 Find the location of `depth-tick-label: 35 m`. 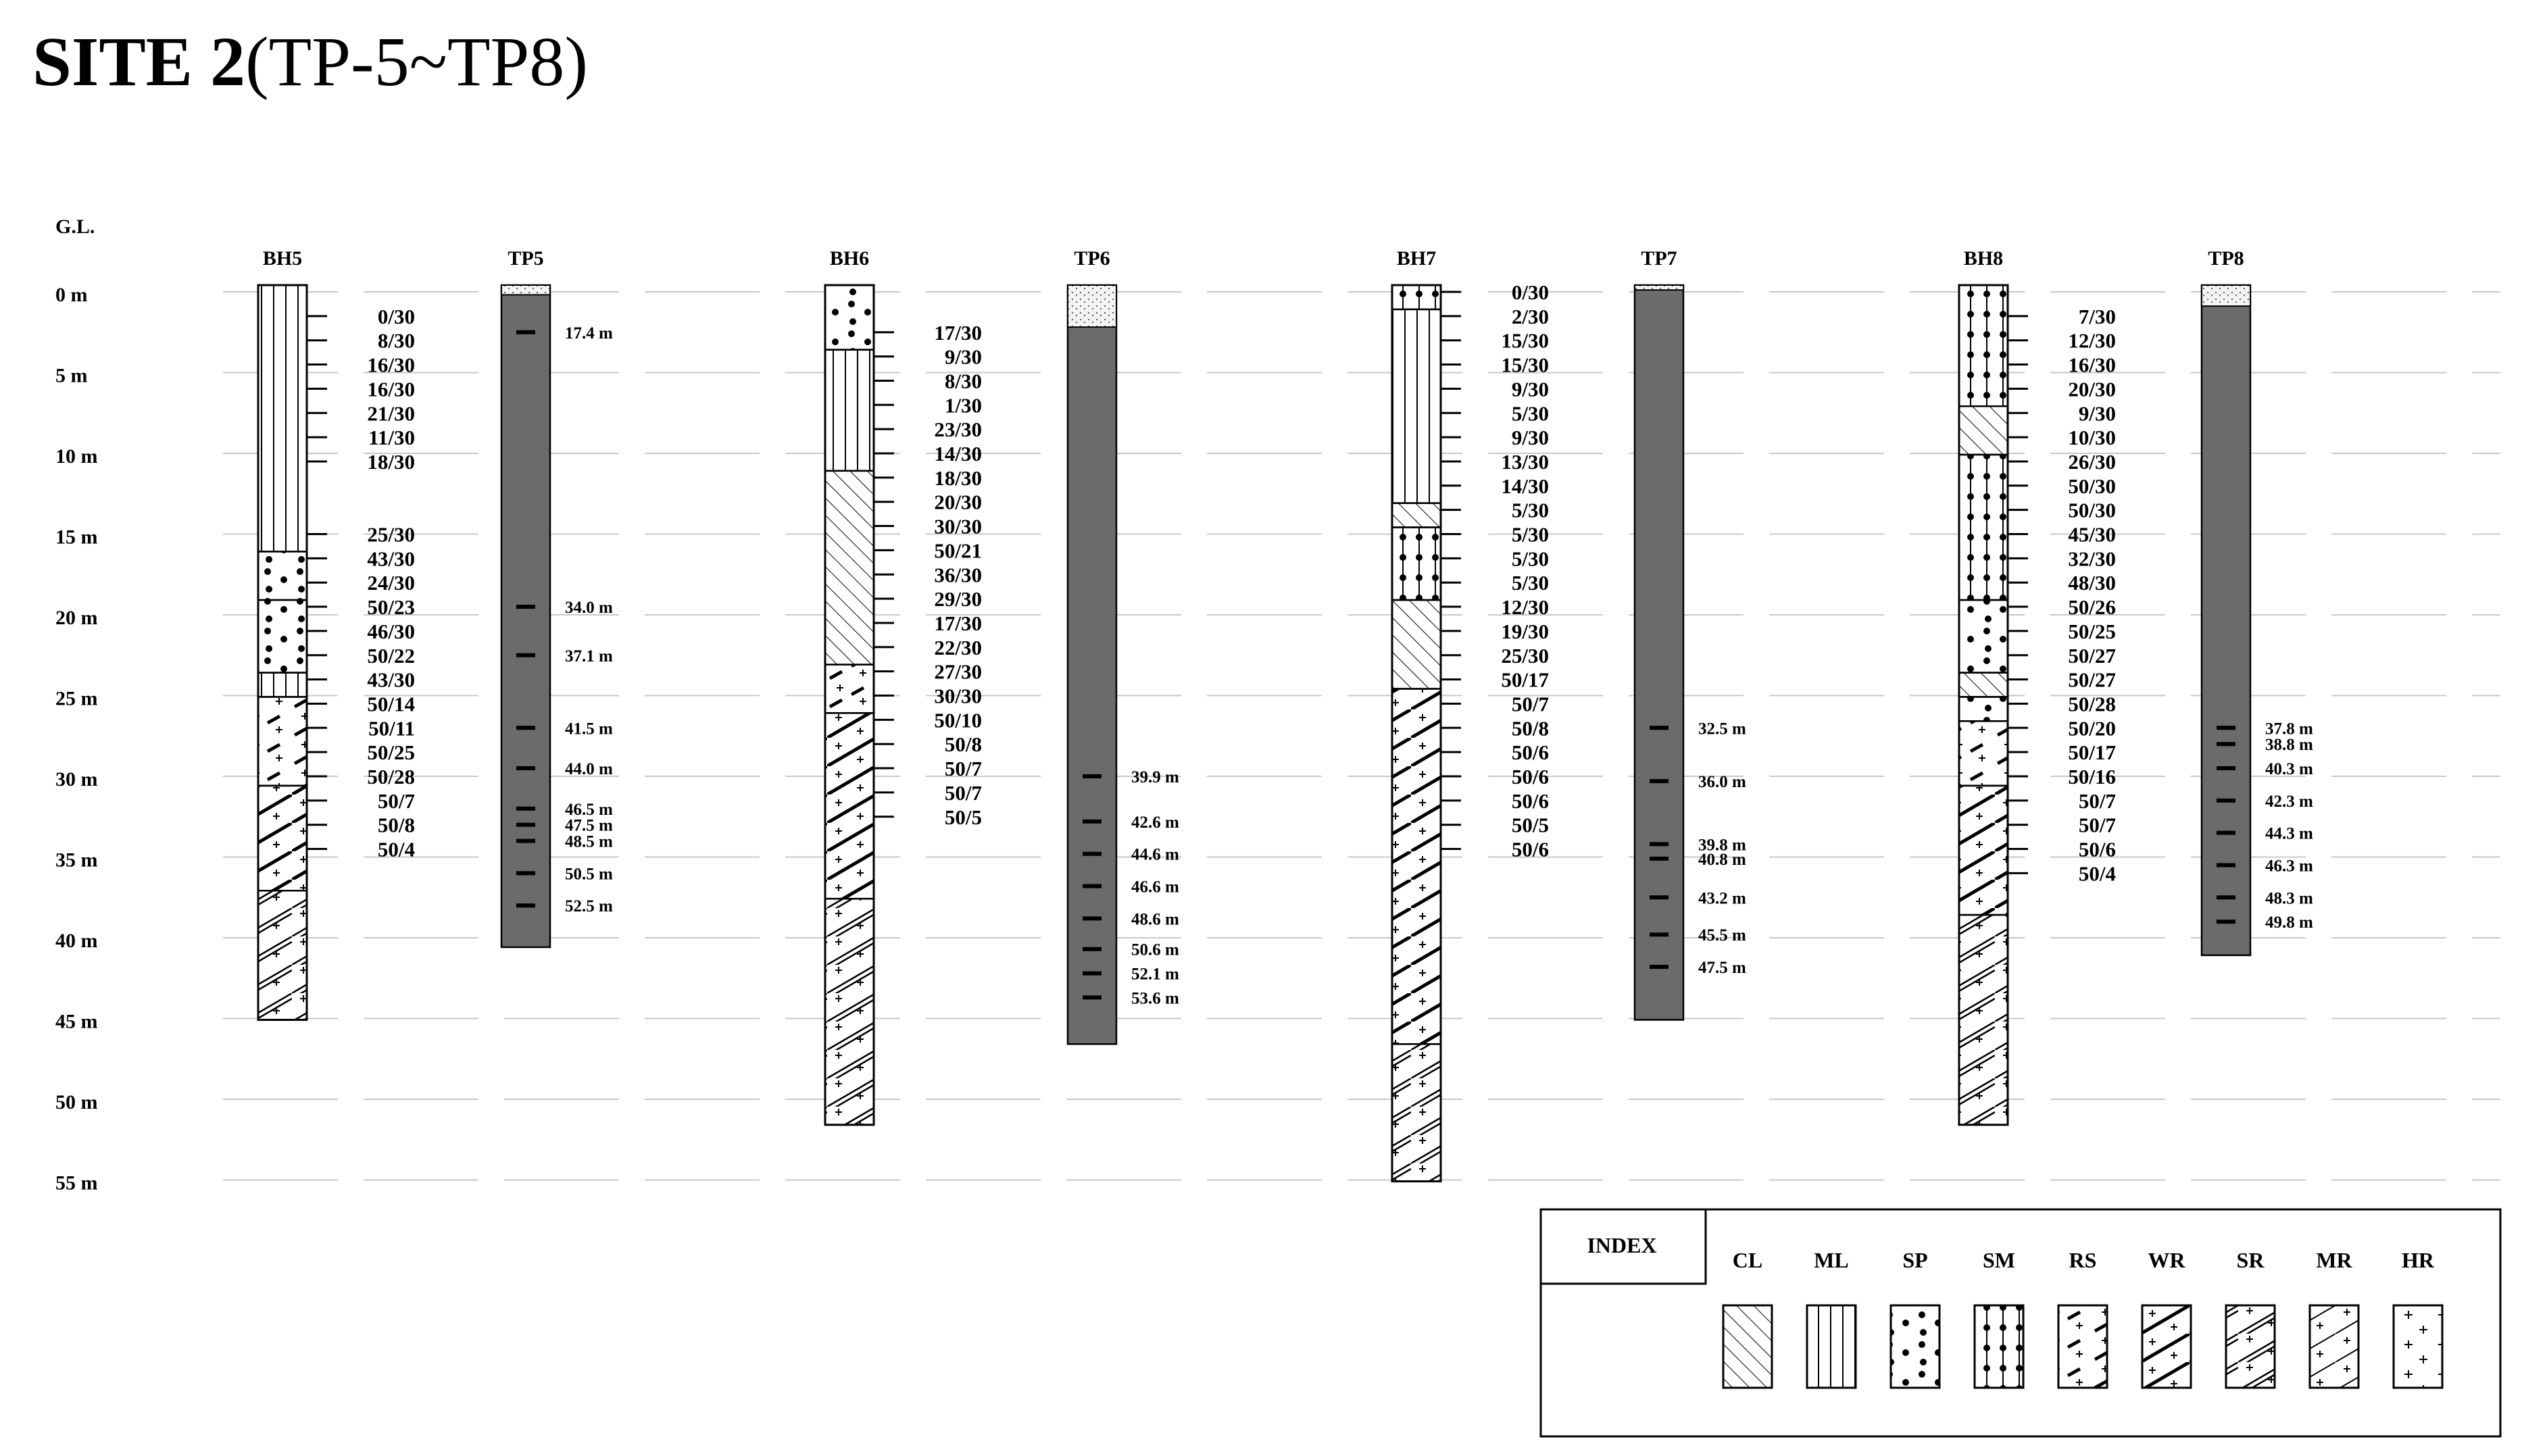

depth-tick-label: 35 m is located at coordinates (76, 860).